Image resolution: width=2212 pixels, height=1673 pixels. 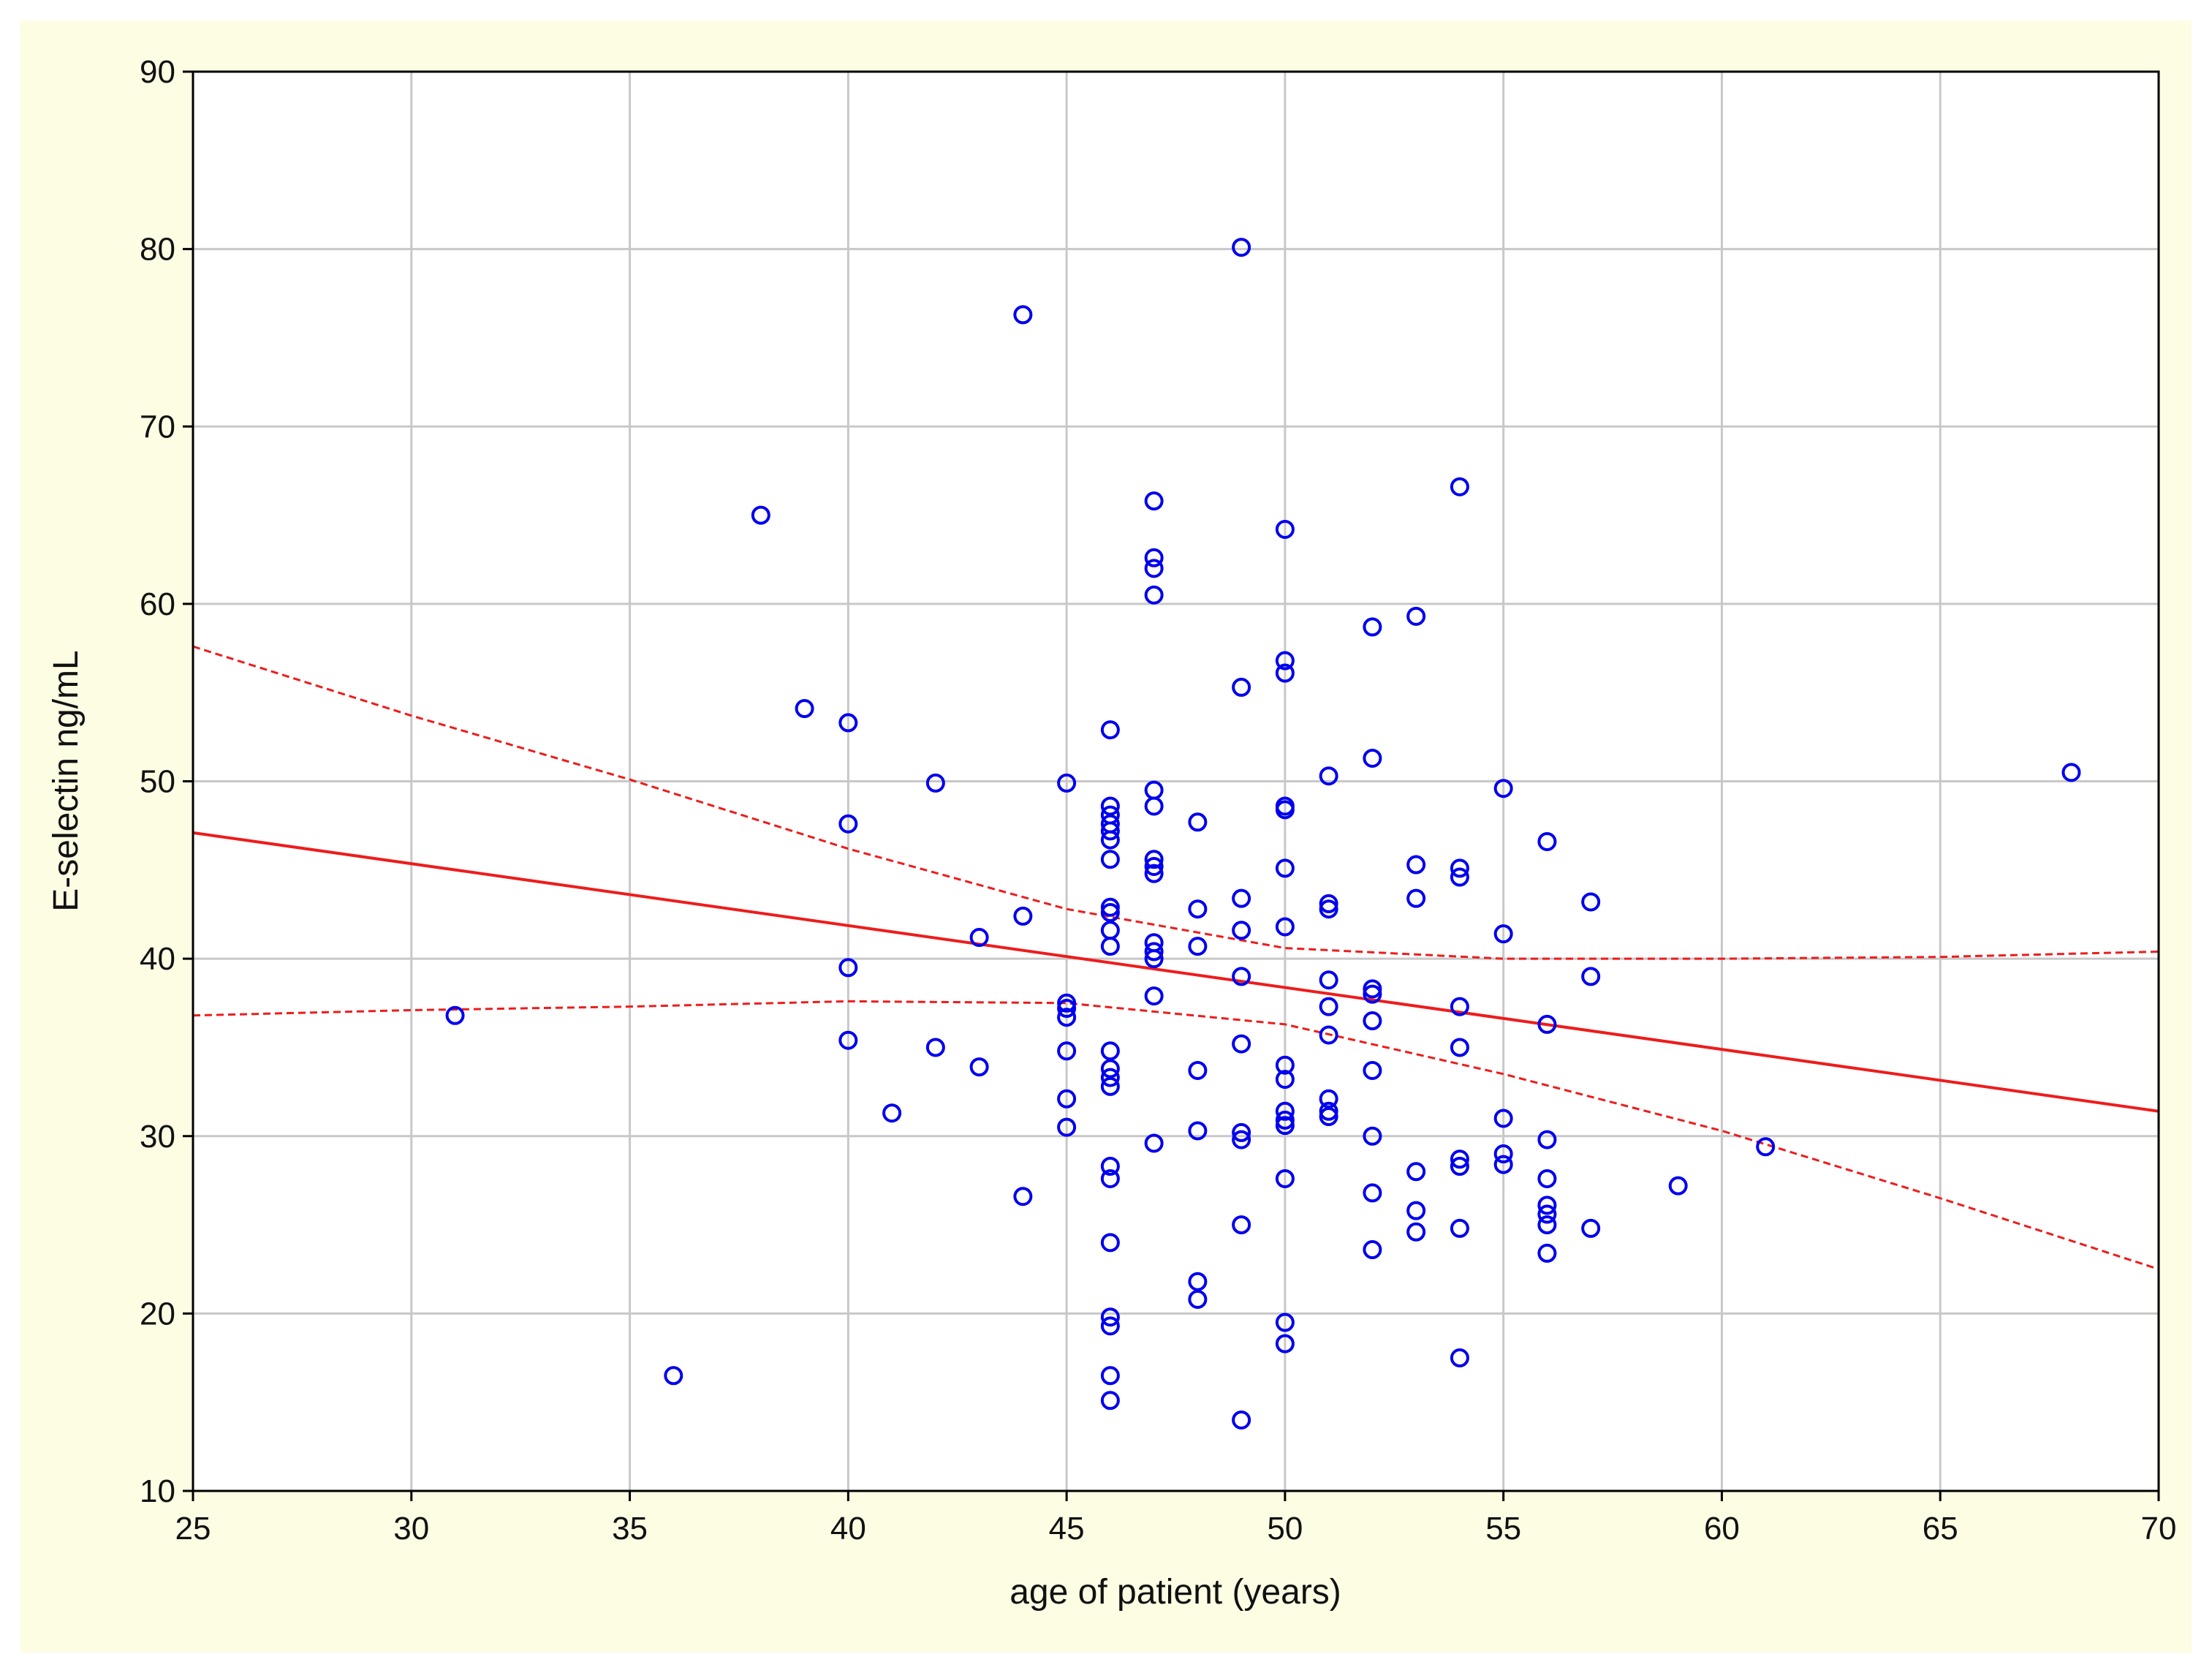 I want to click on x-tick-label: 45, so click(x=1067, y=1529).